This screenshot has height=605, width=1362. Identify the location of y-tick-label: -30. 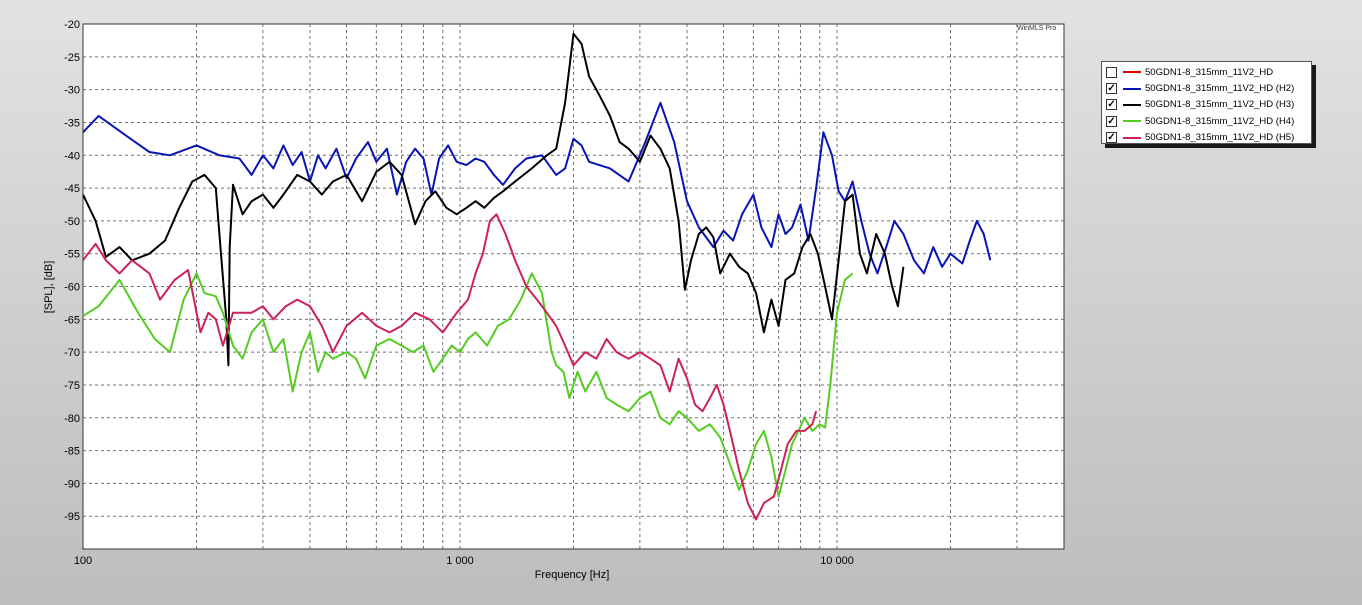
(72, 91).